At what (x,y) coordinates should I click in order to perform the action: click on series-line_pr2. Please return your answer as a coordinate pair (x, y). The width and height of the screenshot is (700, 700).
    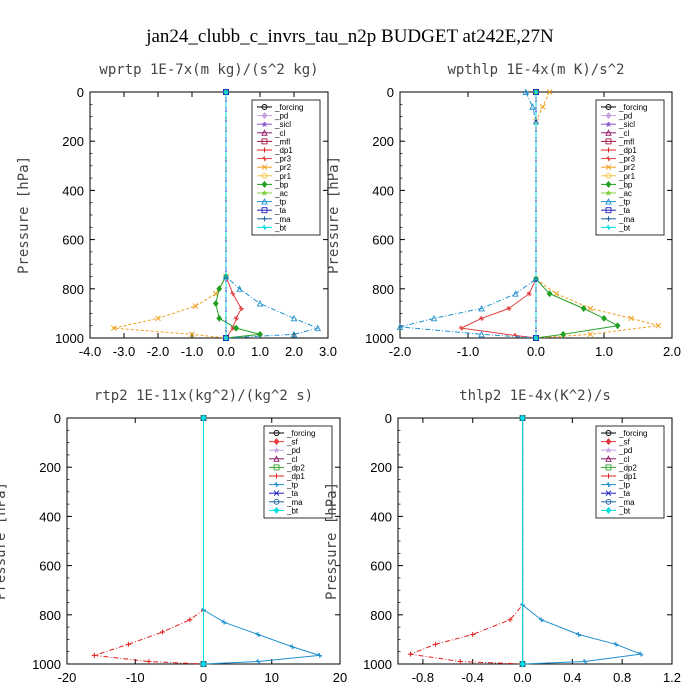
    Looking at the image, I should click on (597, 215).